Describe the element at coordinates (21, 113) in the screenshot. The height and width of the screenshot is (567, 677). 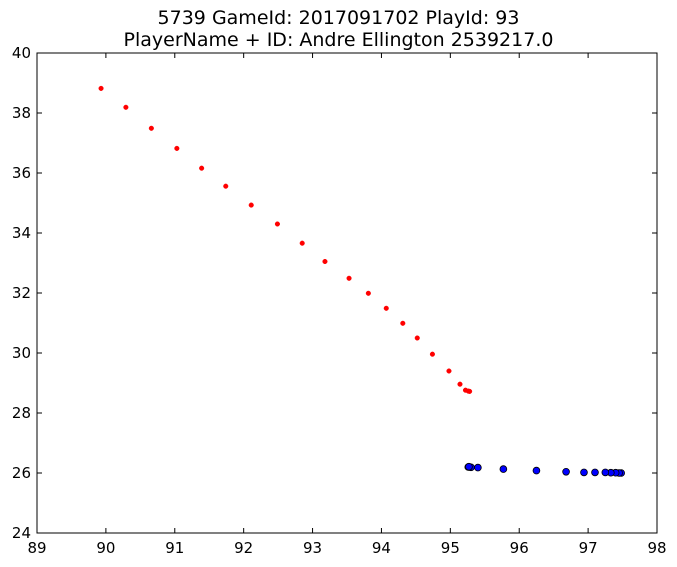
I see `y-tick-label: 38` at that location.